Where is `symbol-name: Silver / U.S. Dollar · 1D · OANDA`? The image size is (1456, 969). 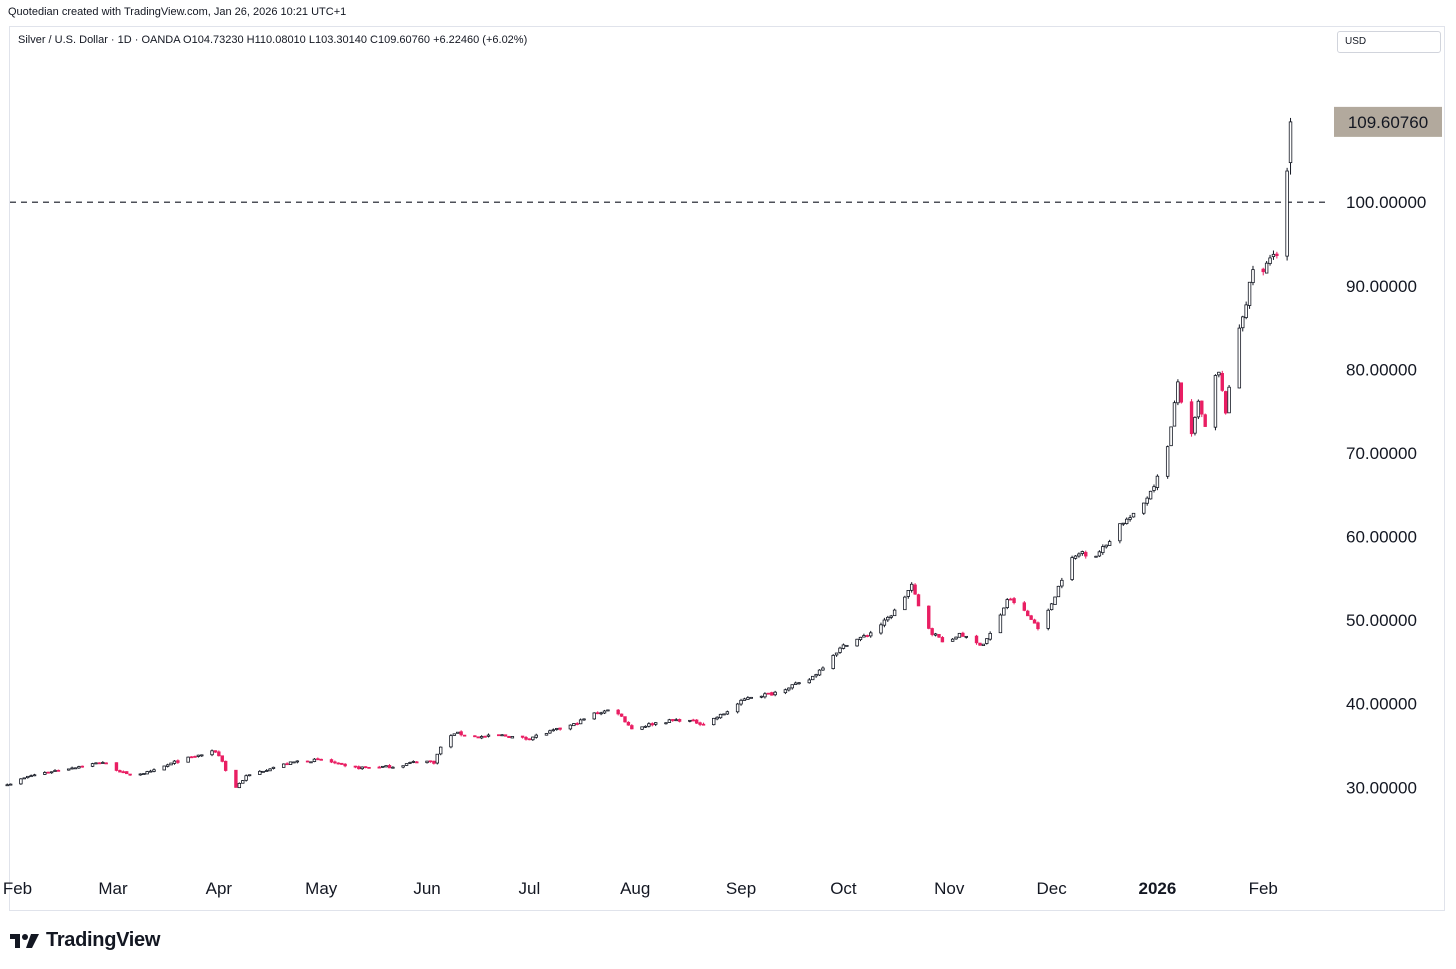 symbol-name: Silver / U.S. Dollar · 1D · OANDA is located at coordinates (99, 40).